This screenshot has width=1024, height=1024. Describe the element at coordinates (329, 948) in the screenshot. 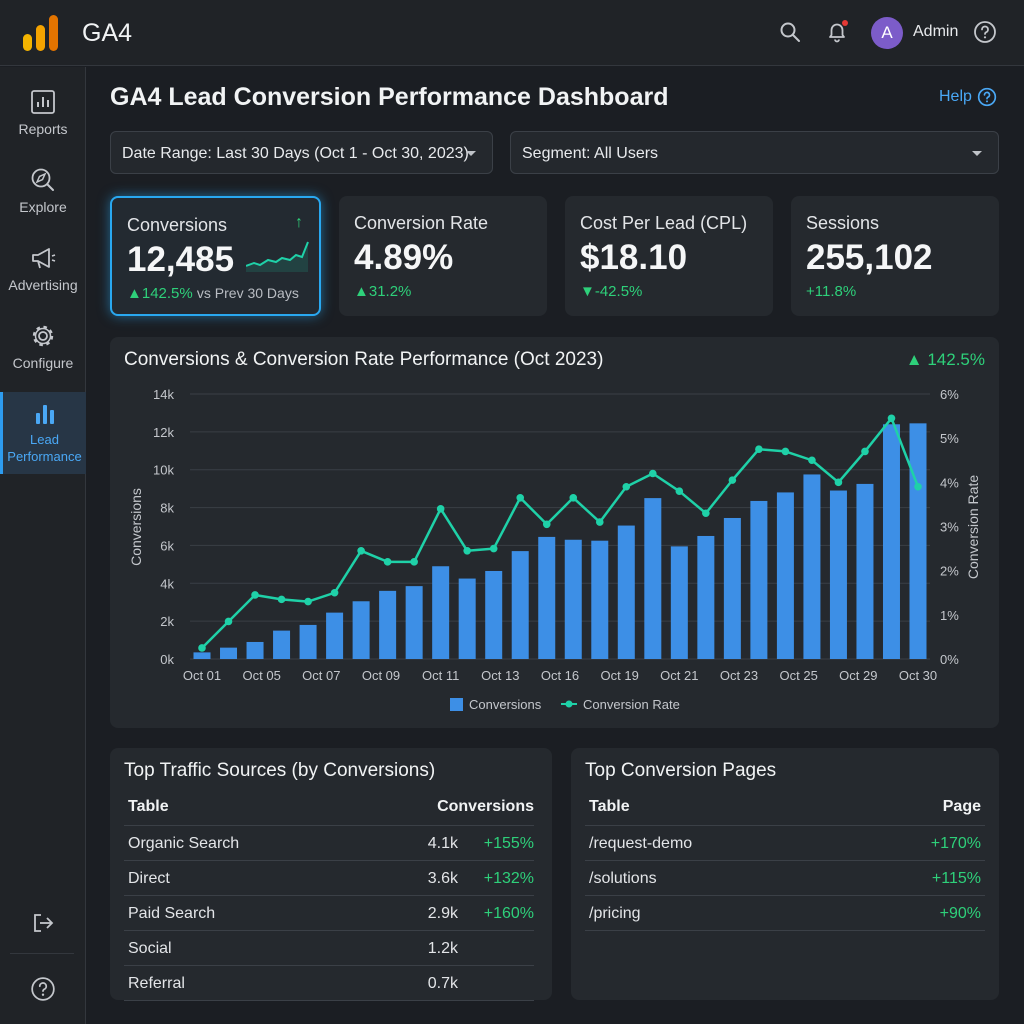

I see `table-row: Social 1.2k` at that location.